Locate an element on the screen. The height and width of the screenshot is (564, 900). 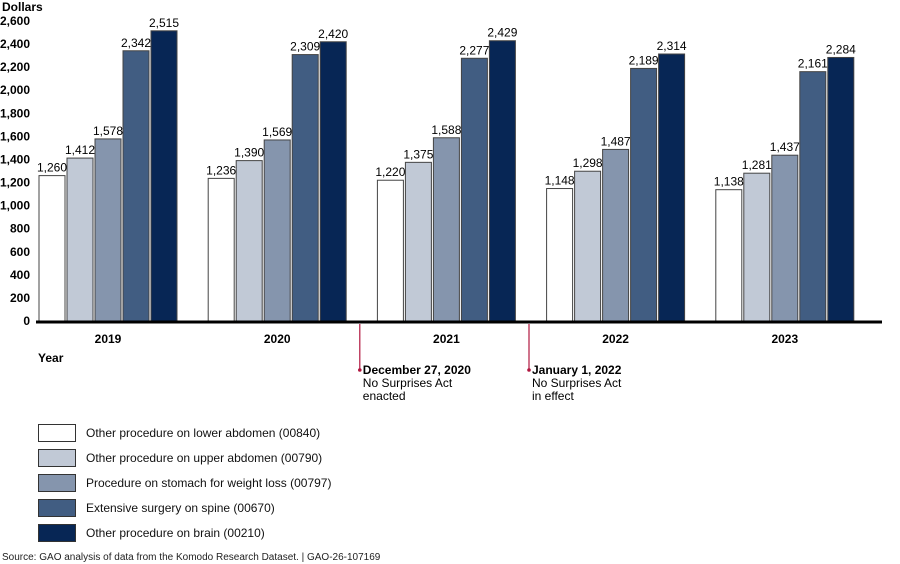
data-label: 1,260 is located at coordinates (52, 168).